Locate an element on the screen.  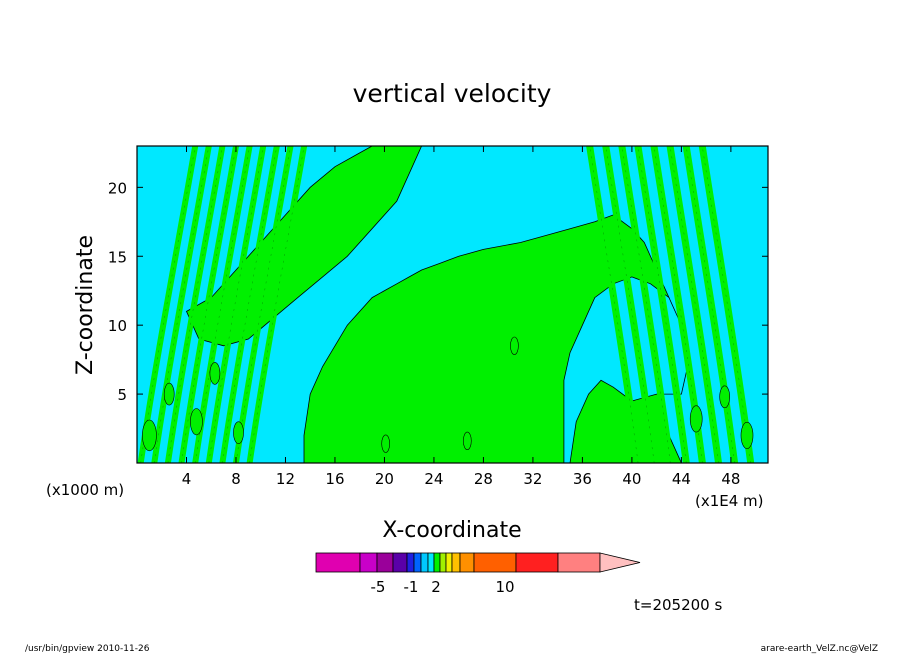
footer-left: /usr/bin/gpview 2010-11-26 is located at coordinates (87, 649).